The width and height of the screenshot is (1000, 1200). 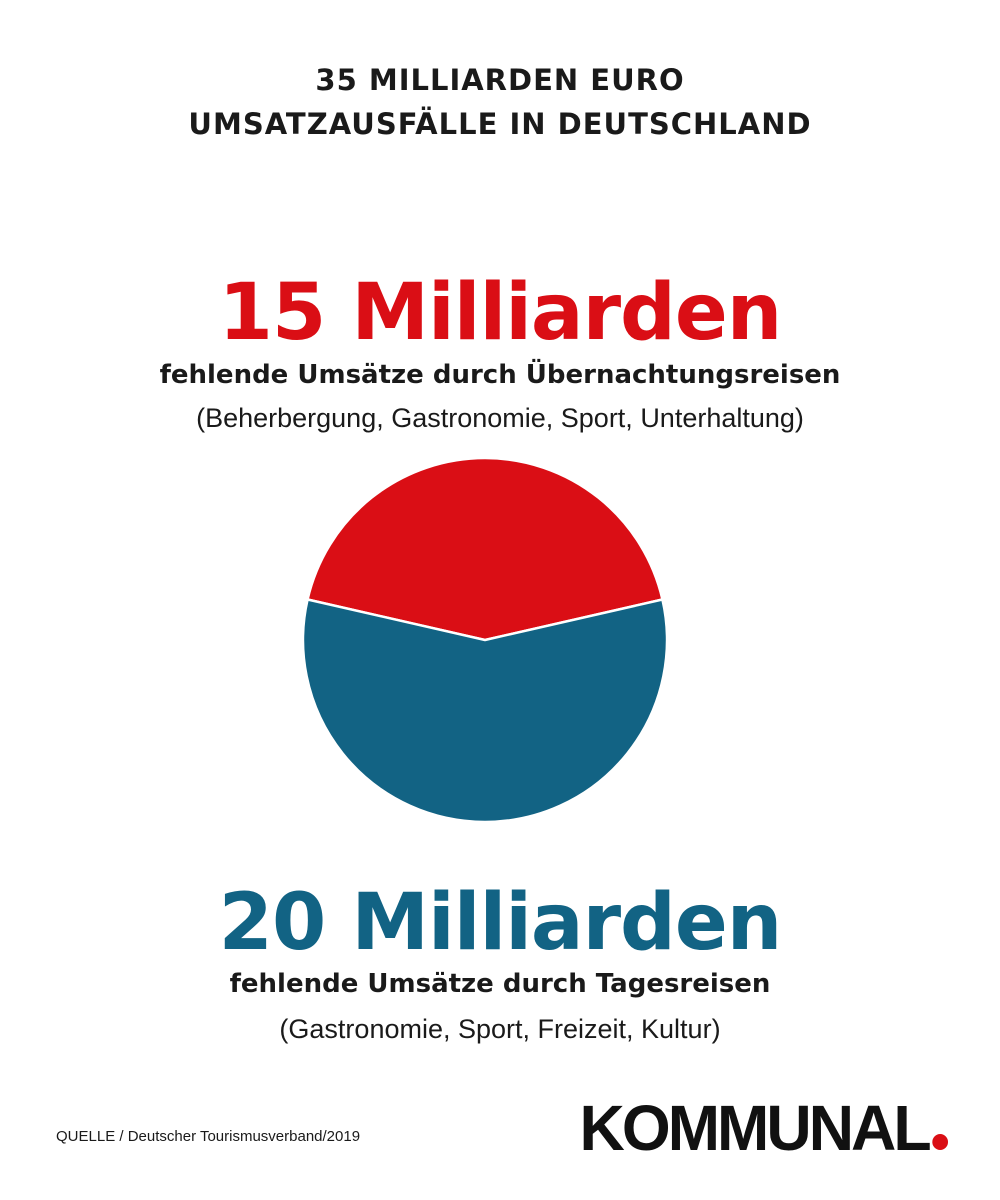 What do you see at coordinates (500, 124) in the screenshot?
I see `title-line-2: UMSATZAUSFÄLLE IN DEUTSCHLAND` at bounding box center [500, 124].